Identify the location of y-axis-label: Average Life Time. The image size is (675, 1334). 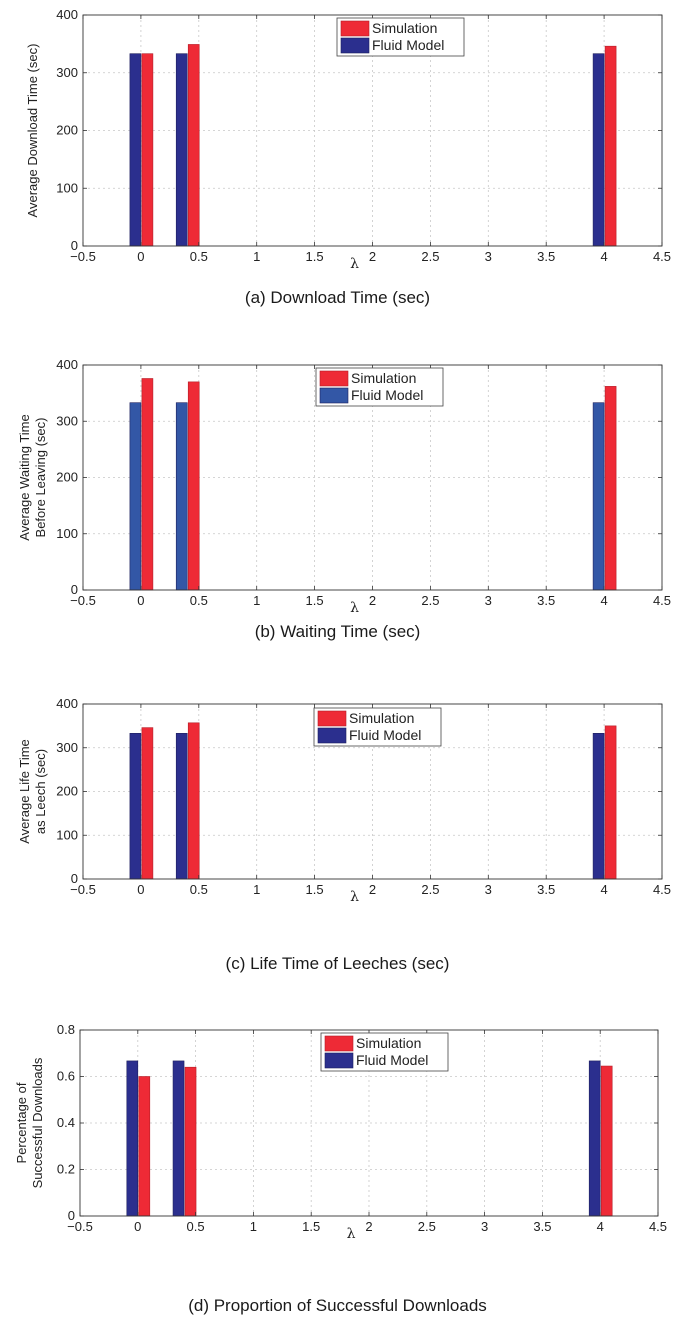
(24, 791).